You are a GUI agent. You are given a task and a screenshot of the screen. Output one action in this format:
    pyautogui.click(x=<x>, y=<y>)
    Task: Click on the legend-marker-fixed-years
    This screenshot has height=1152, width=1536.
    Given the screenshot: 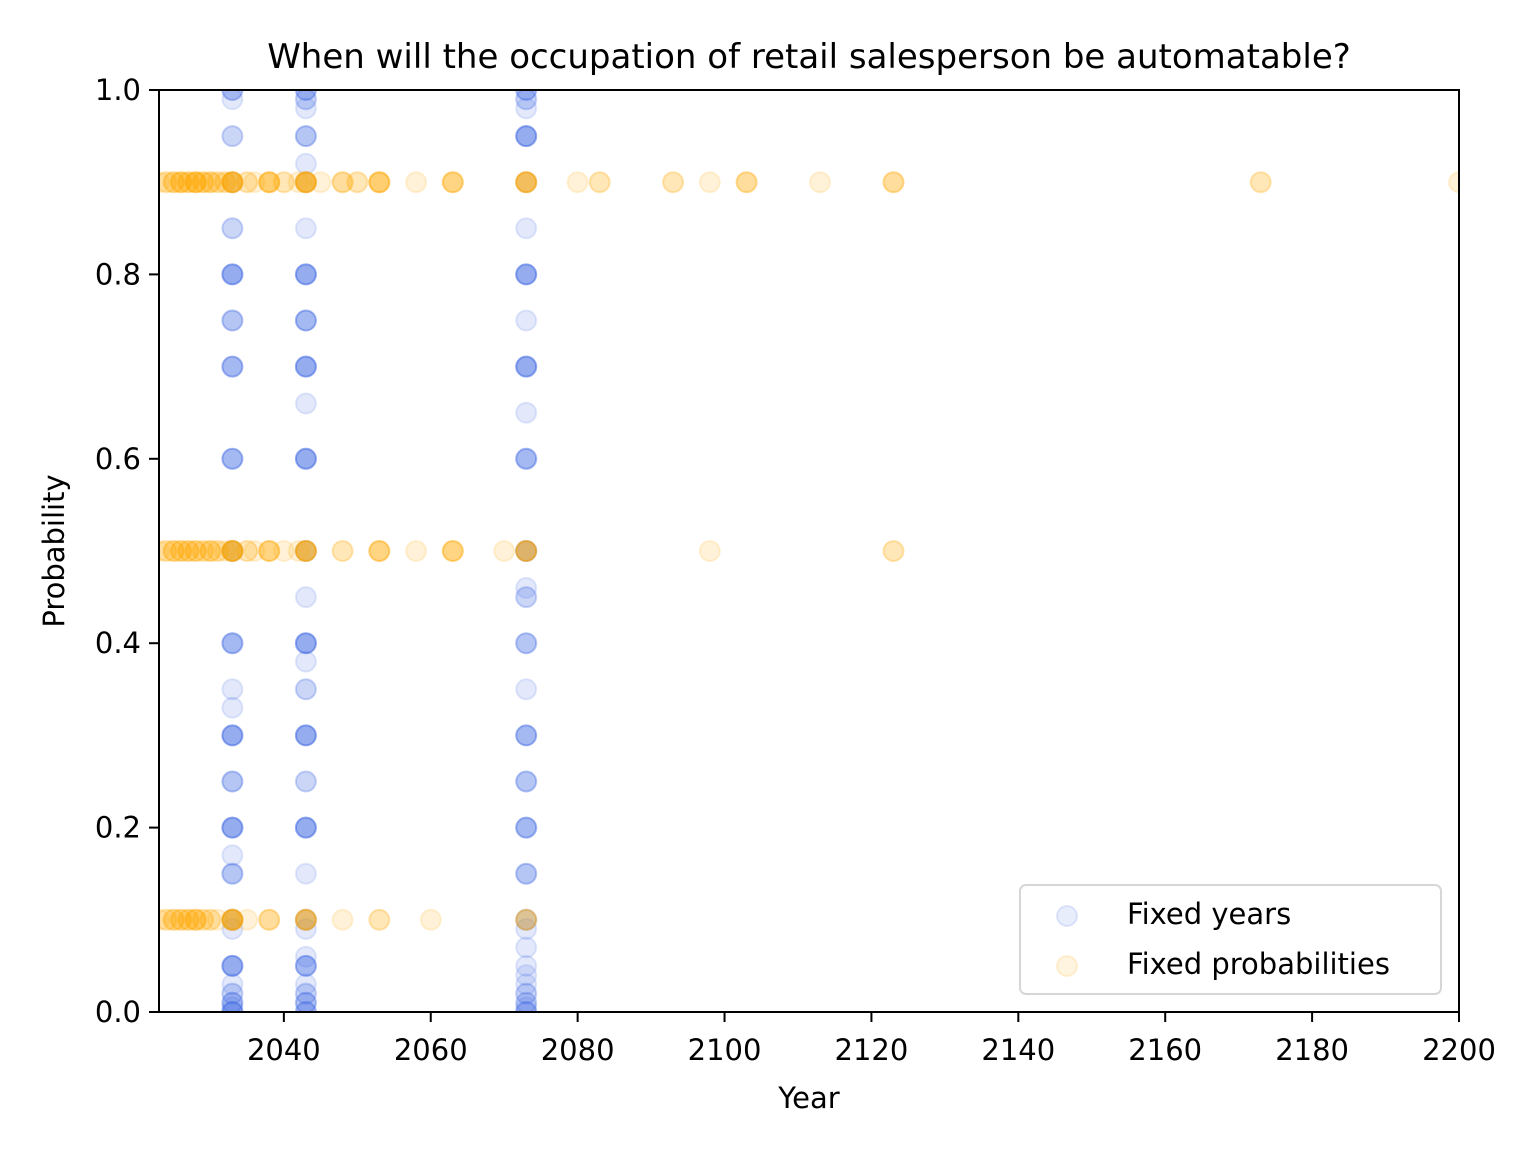 What is the action you would take?
    pyautogui.click(x=1067, y=916)
    